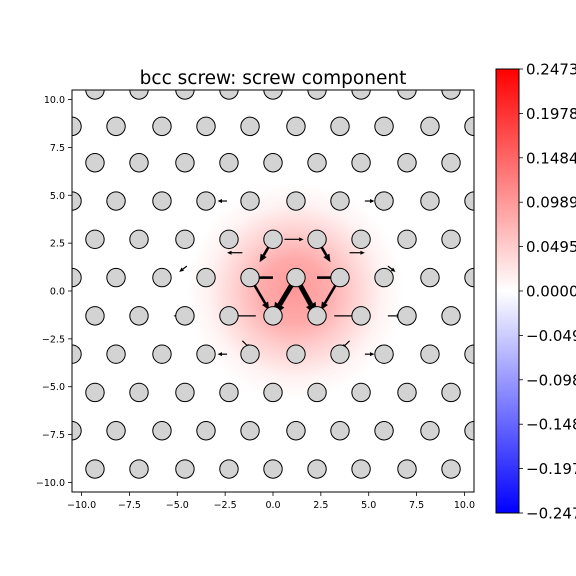  I want to click on x-tick-label: 0.0, so click(272, 505).